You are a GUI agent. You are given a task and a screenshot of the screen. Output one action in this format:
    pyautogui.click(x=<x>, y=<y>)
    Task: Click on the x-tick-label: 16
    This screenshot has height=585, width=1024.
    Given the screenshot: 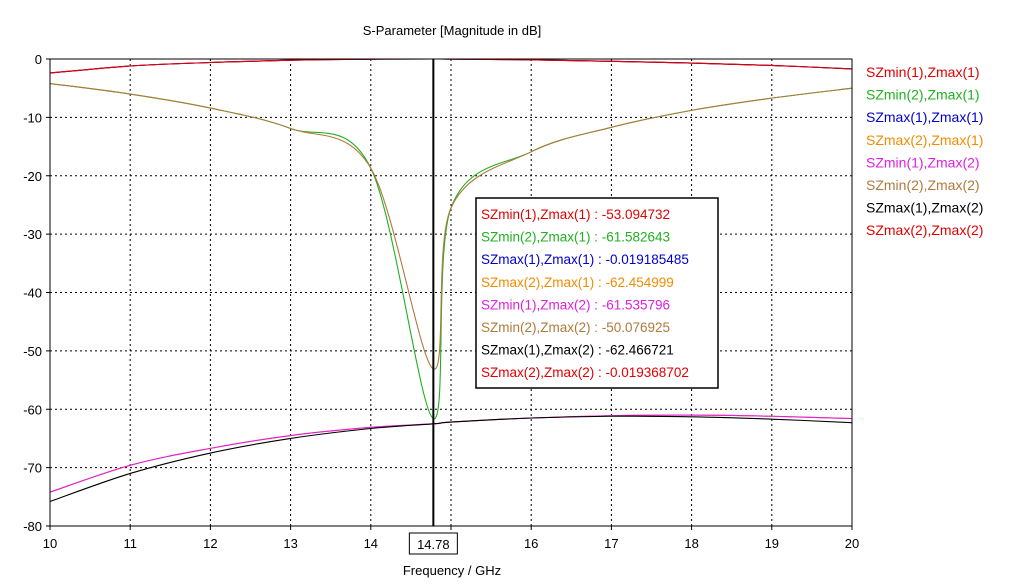 What is the action you would take?
    pyautogui.click(x=531, y=543)
    